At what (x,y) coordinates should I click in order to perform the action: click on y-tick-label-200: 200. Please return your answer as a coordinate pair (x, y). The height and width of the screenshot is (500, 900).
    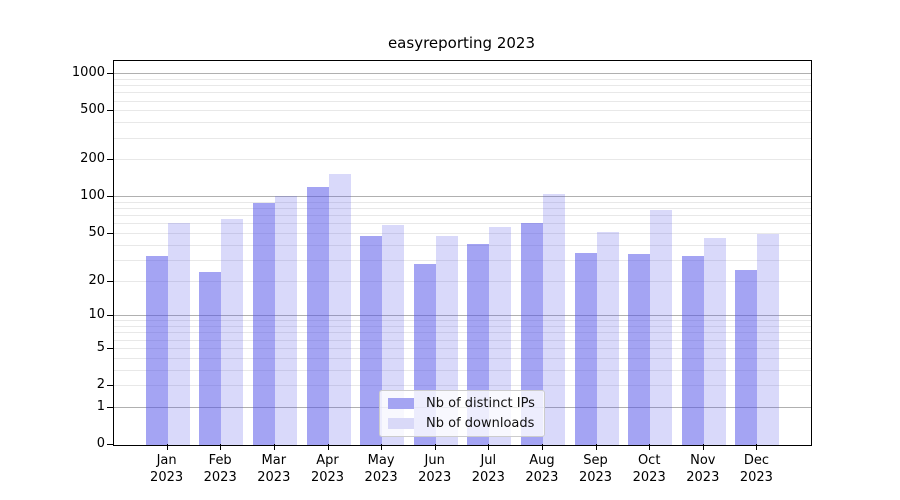
    Looking at the image, I should click on (92, 159).